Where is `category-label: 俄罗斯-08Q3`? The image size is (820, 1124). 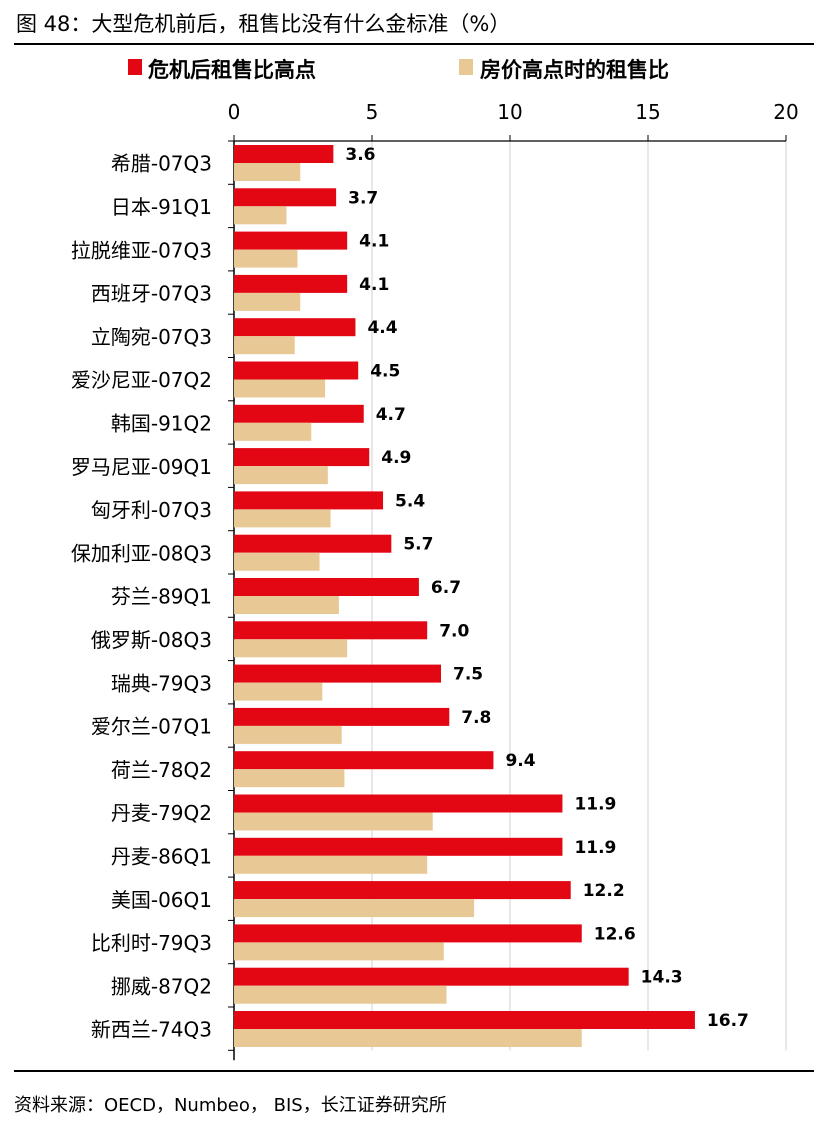 category-label: 俄罗斯-08Q3 is located at coordinates (151, 640).